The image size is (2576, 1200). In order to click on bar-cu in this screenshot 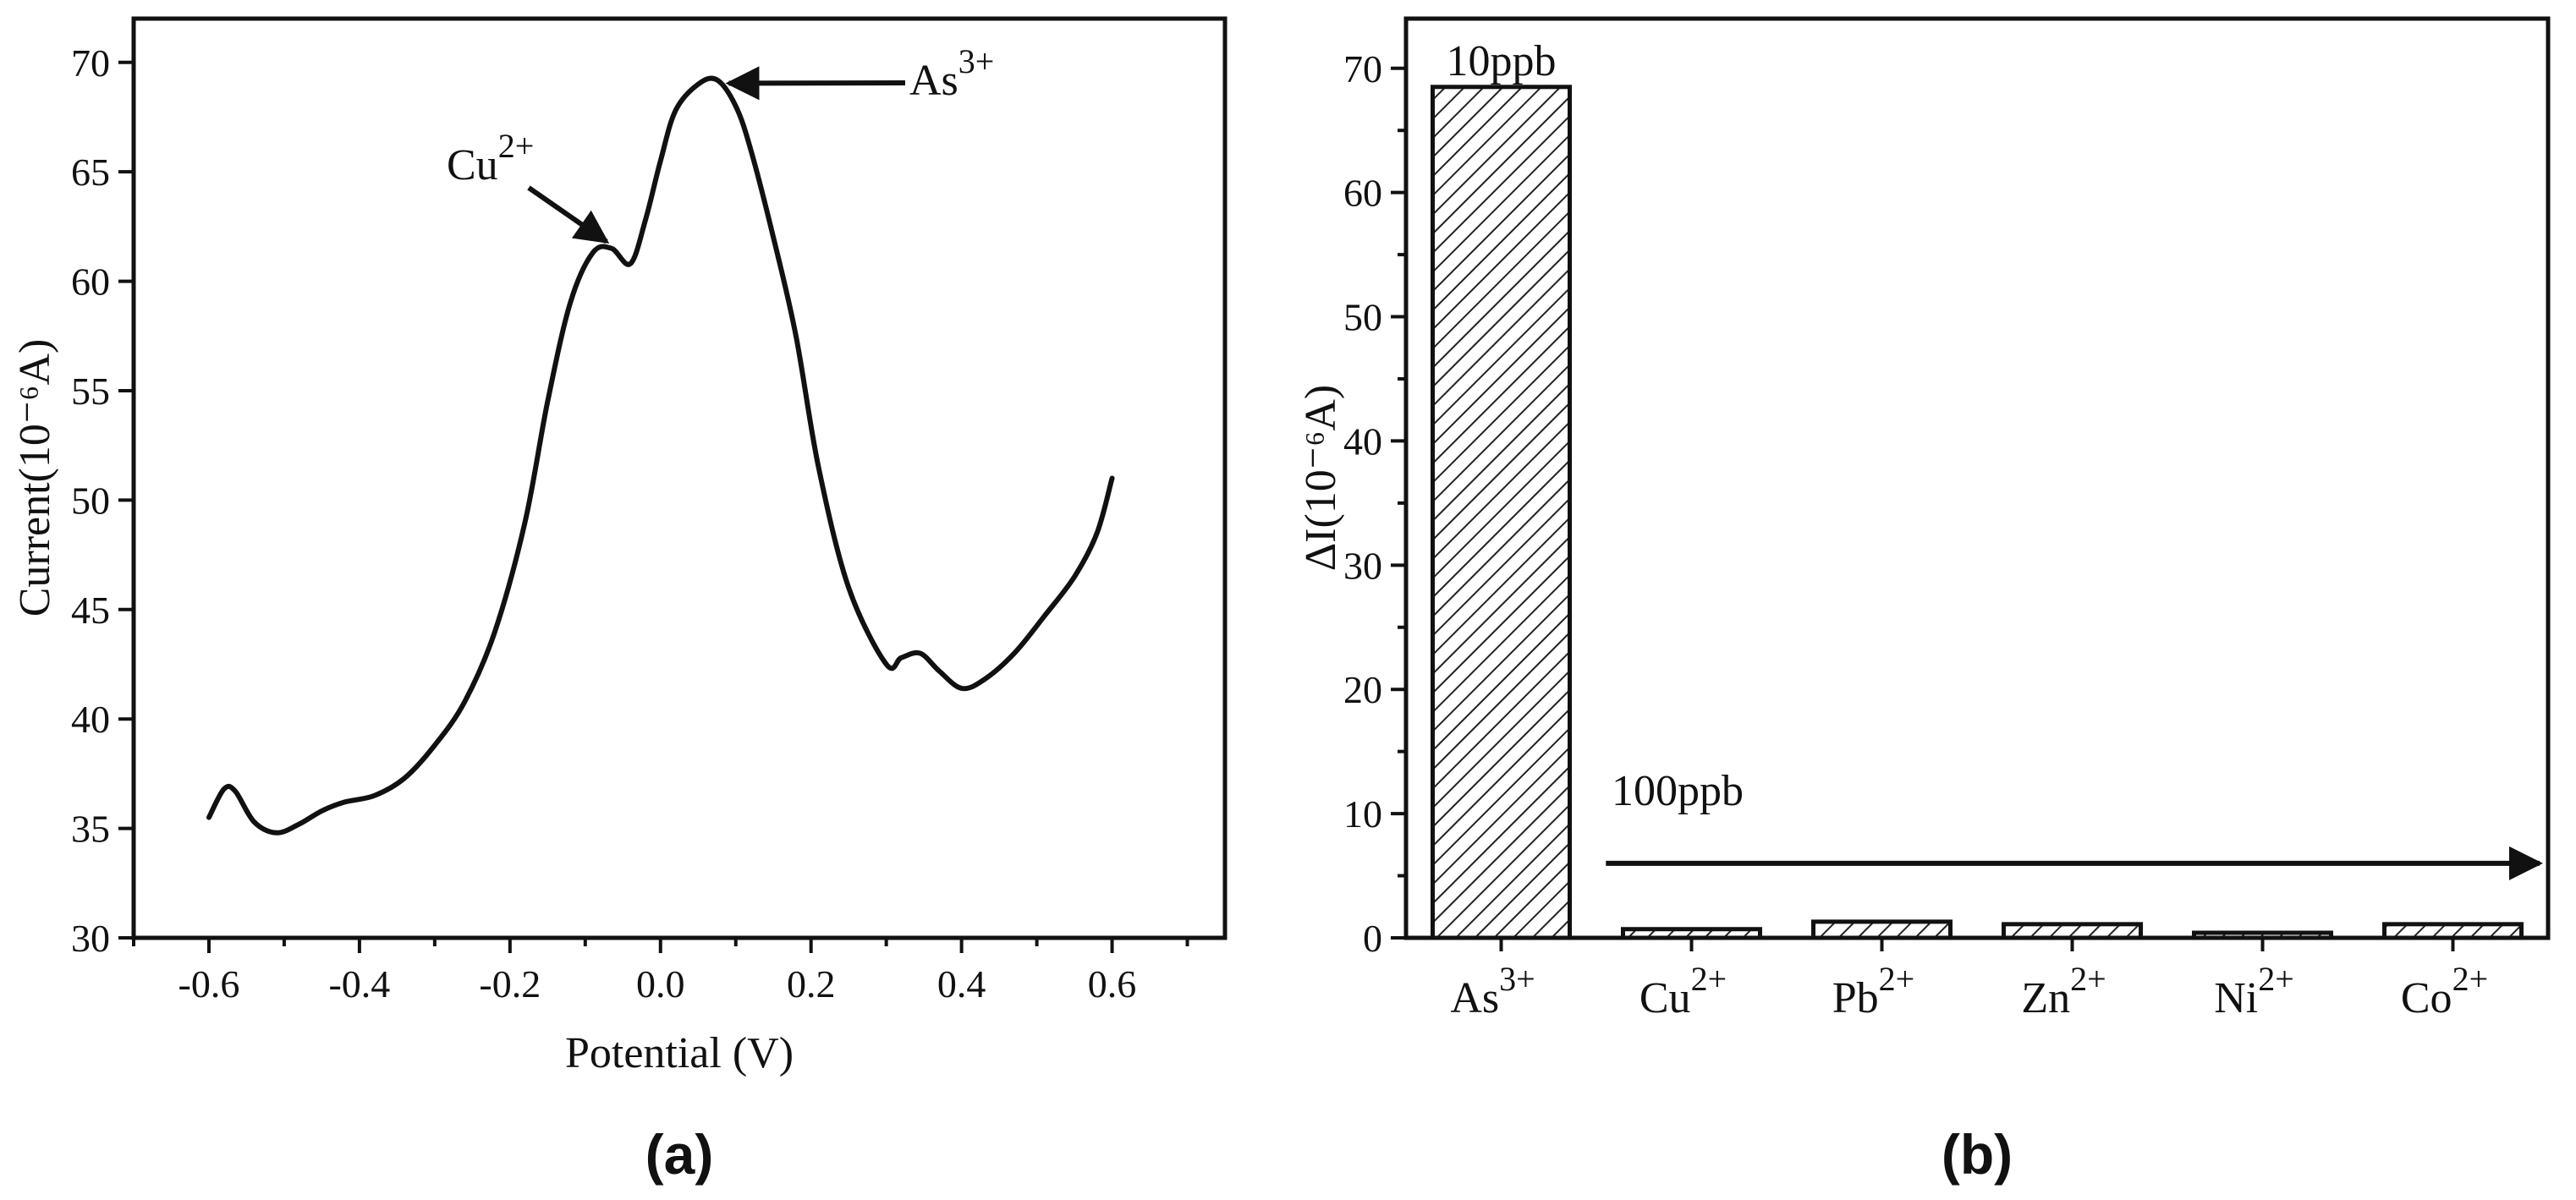, I will do `click(1692, 934)`.